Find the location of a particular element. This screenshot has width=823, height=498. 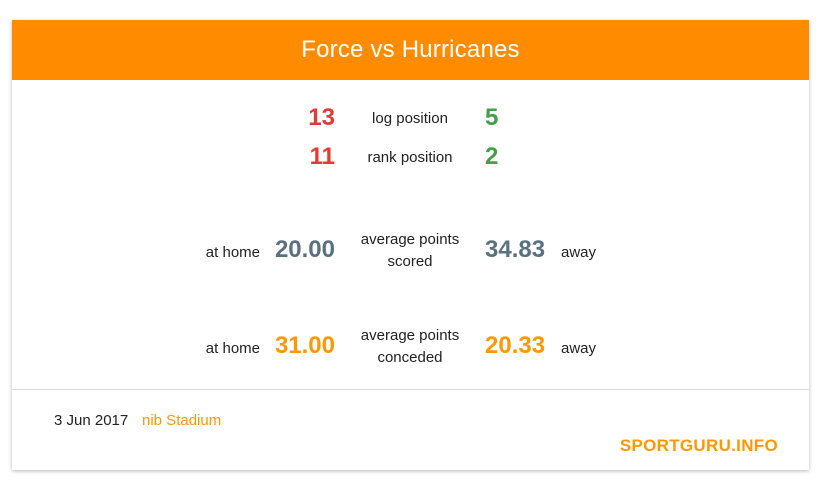

away-rank-position: 2 is located at coordinates (492, 156).